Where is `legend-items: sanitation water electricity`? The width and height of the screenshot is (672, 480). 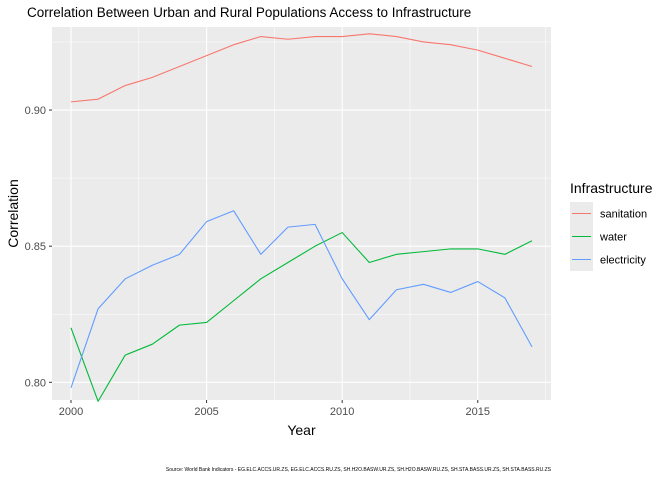
legend-items: sanitation water electricity is located at coordinates (608, 236).